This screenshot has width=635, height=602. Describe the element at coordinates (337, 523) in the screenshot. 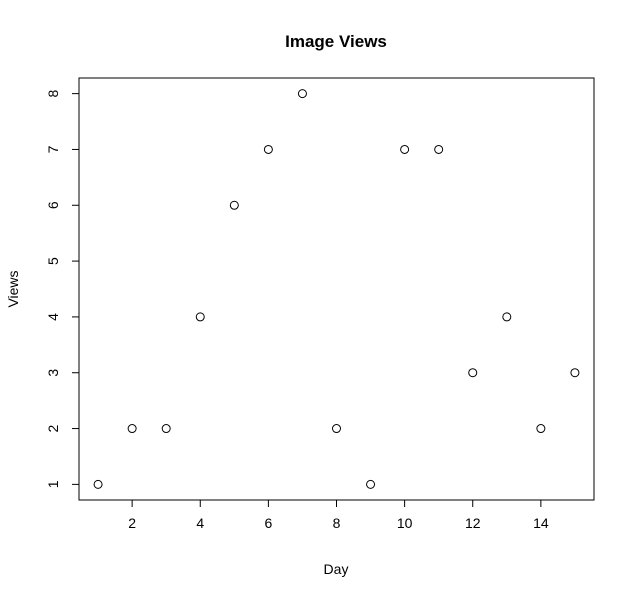

I see `x-tick-label: 8` at that location.